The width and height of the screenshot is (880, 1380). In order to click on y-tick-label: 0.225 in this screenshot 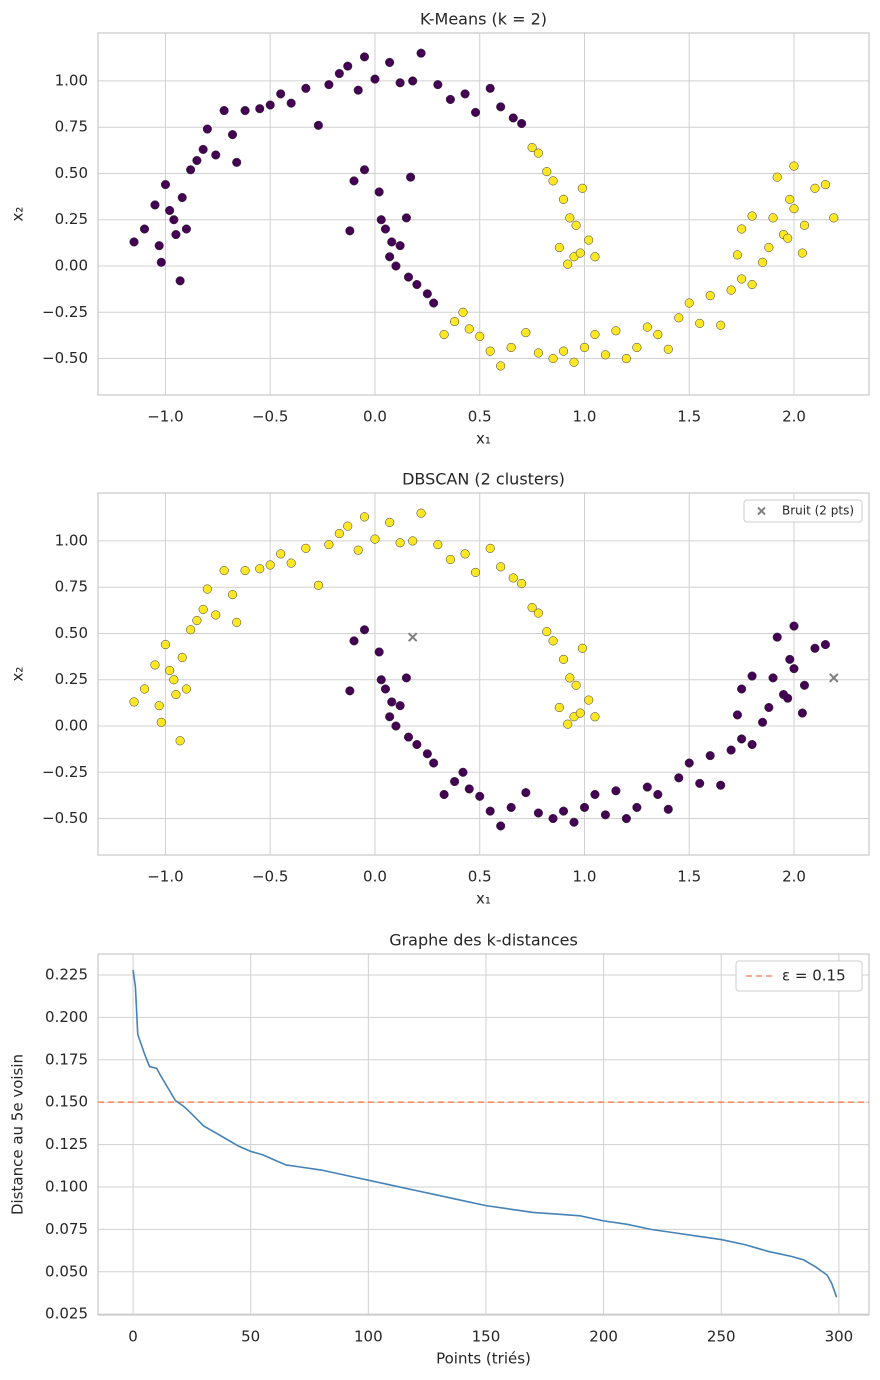, I will do `click(66, 975)`.